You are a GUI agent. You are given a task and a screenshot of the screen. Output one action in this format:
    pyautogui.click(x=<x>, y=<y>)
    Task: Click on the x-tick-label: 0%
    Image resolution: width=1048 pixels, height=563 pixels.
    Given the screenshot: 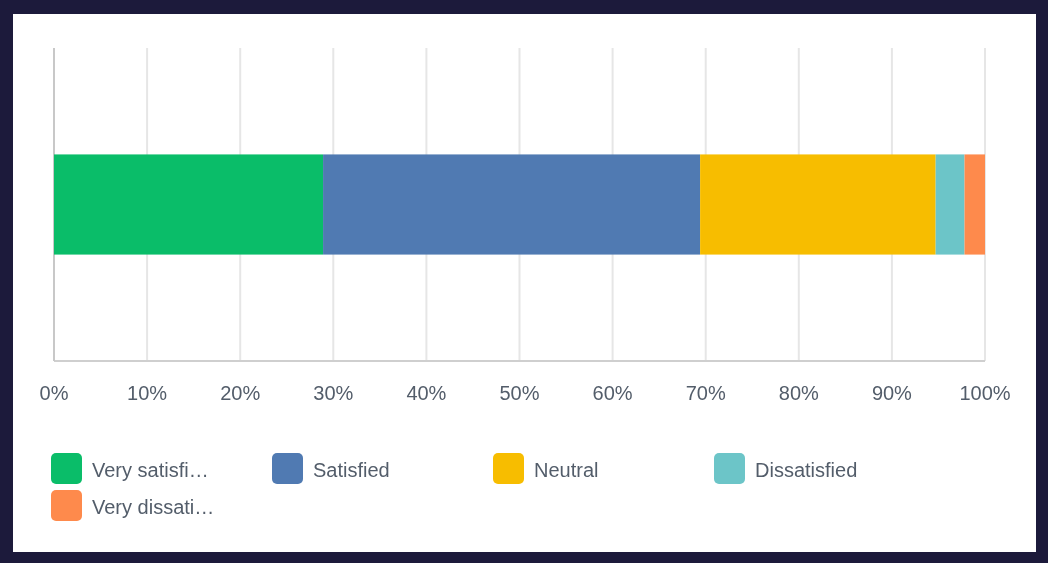 What is the action you would take?
    pyautogui.click(x=54, y=393)
    